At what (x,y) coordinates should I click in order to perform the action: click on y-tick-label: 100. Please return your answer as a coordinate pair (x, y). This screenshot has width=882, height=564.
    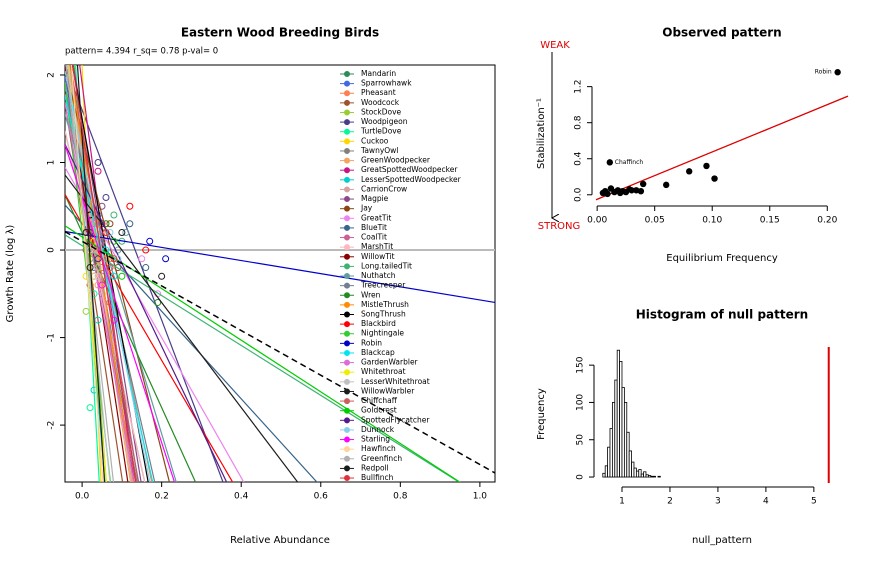
    Looking at the image, I should click on (581, 402).